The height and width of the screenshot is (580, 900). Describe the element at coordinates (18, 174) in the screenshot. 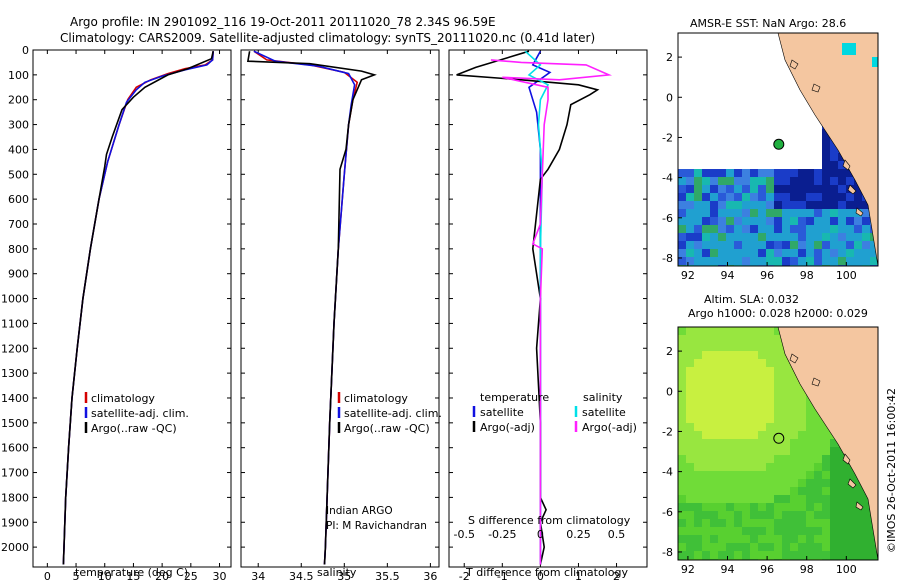

I see `depth-tick-label: 500` at that location.